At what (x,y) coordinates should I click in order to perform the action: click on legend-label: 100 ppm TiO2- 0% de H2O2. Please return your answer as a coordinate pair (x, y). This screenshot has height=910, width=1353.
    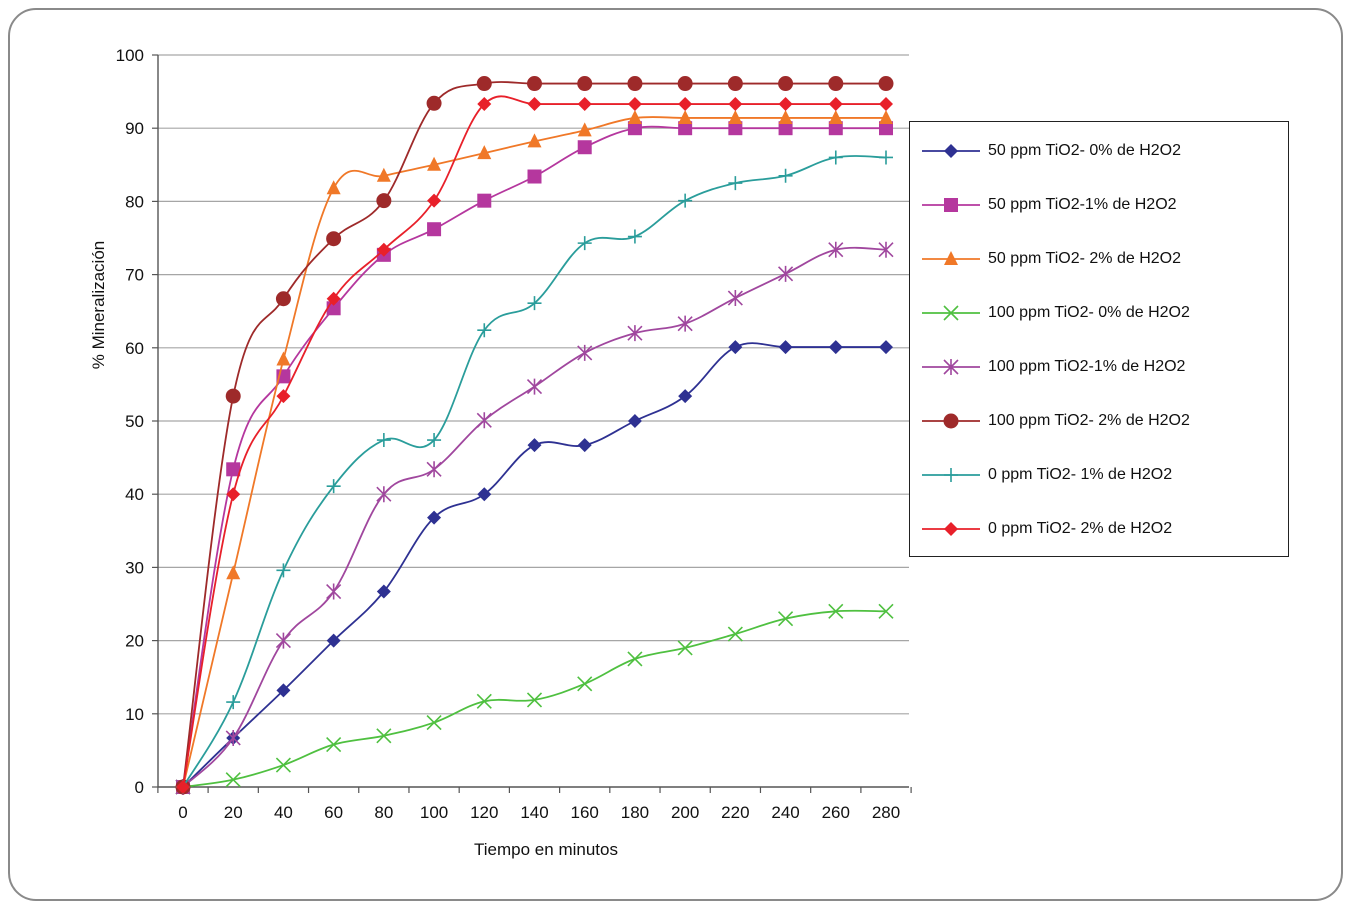
    Looking at the image, I should click on (1089, 312).